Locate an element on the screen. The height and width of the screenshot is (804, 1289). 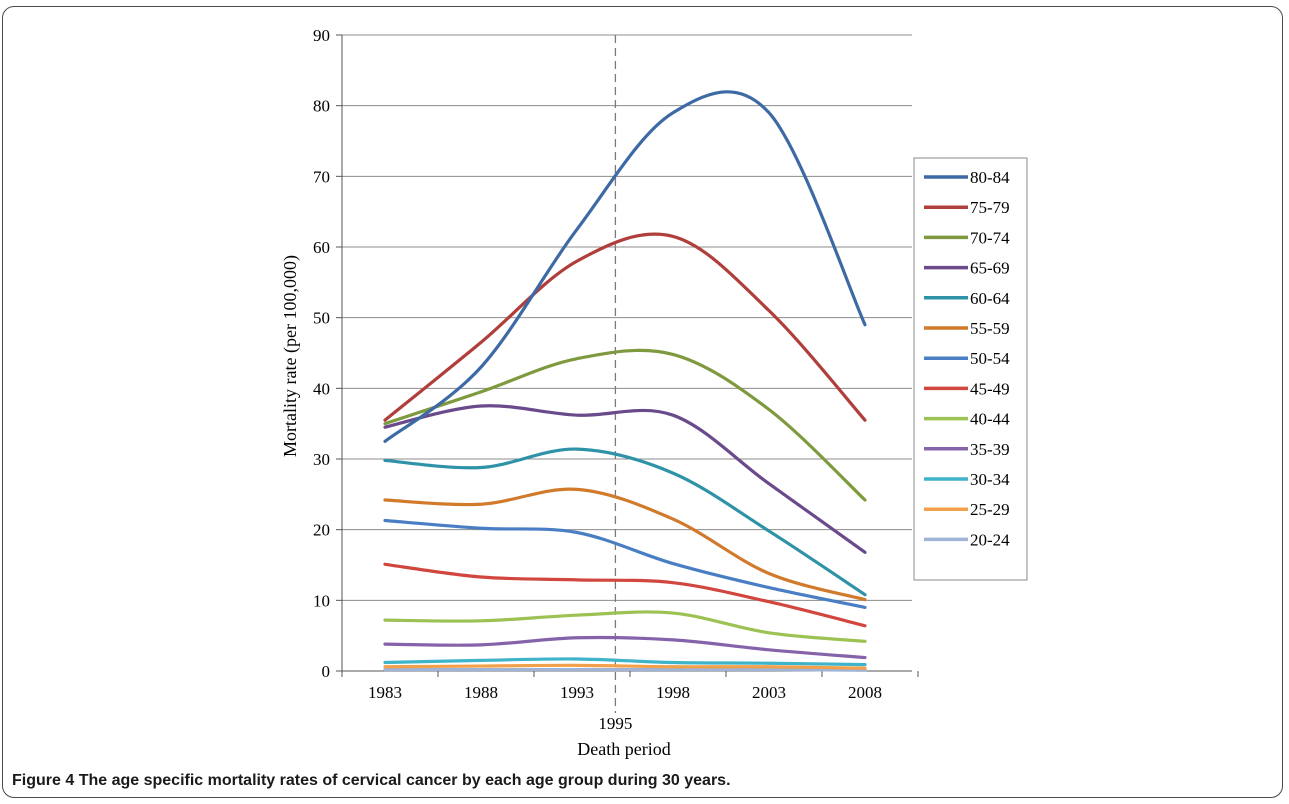
y-tick-label-50: 50 is located at coordinates (321, 318).